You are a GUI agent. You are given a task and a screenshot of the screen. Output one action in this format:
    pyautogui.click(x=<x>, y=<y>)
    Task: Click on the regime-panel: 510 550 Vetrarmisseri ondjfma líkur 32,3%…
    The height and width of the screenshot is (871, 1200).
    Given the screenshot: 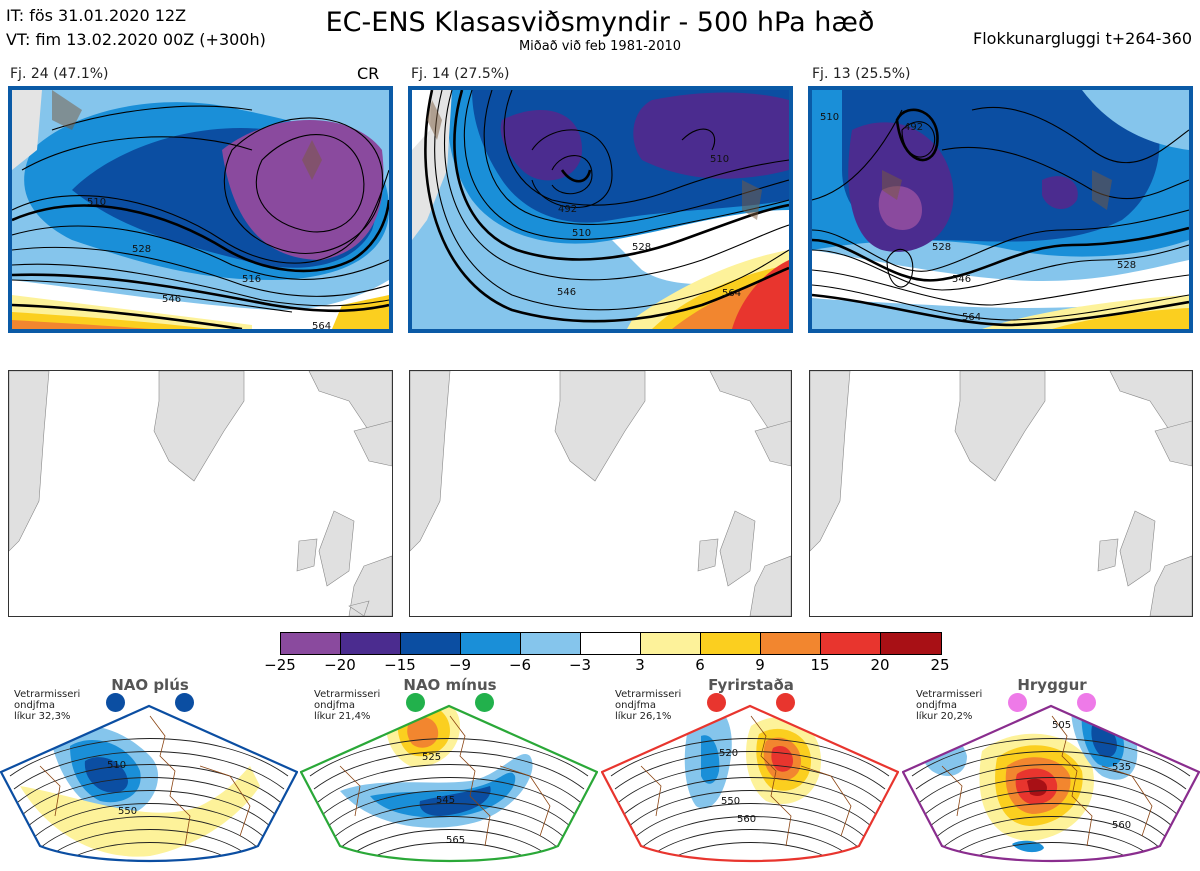 What is the action you would take?
    pyautogui.click(x=149, y=773)
    